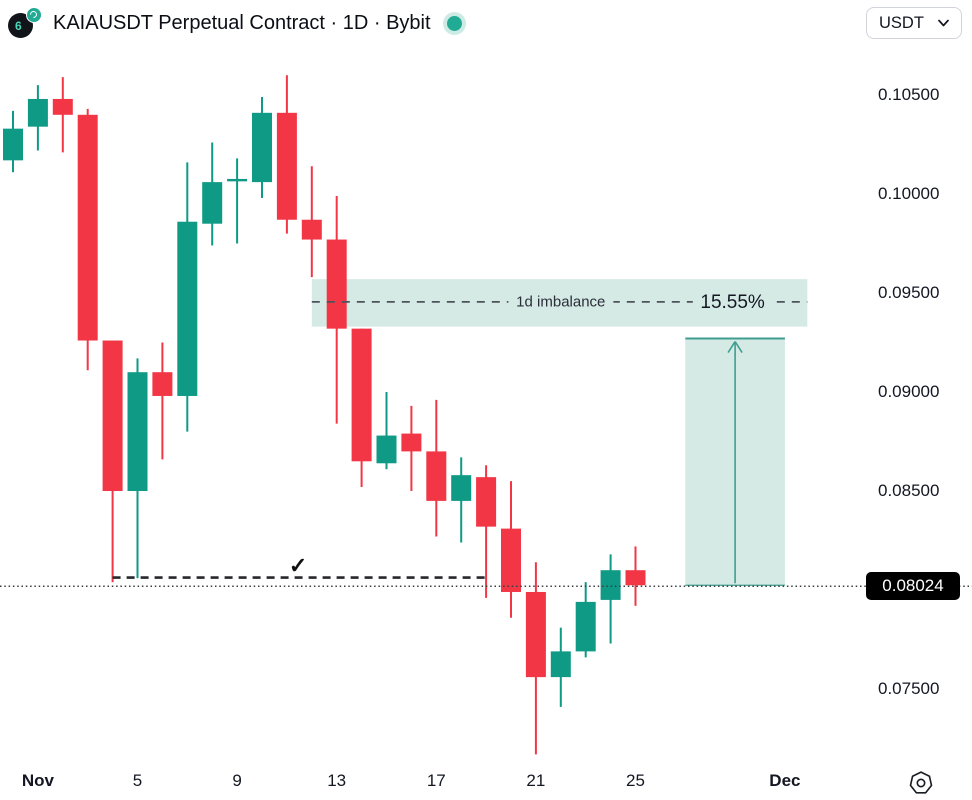 The image size is (972, 800). I want to click on market-open-dot-icon, so click(454, 23).